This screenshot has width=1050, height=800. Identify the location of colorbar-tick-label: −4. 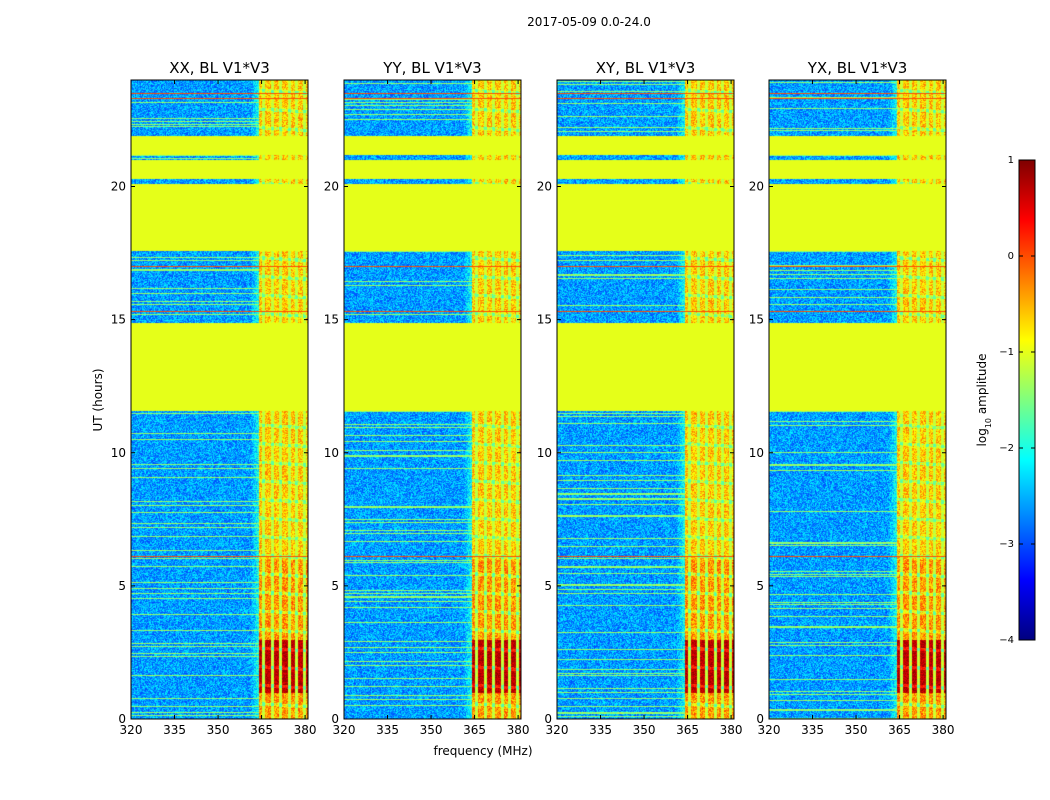
(1006, 640).